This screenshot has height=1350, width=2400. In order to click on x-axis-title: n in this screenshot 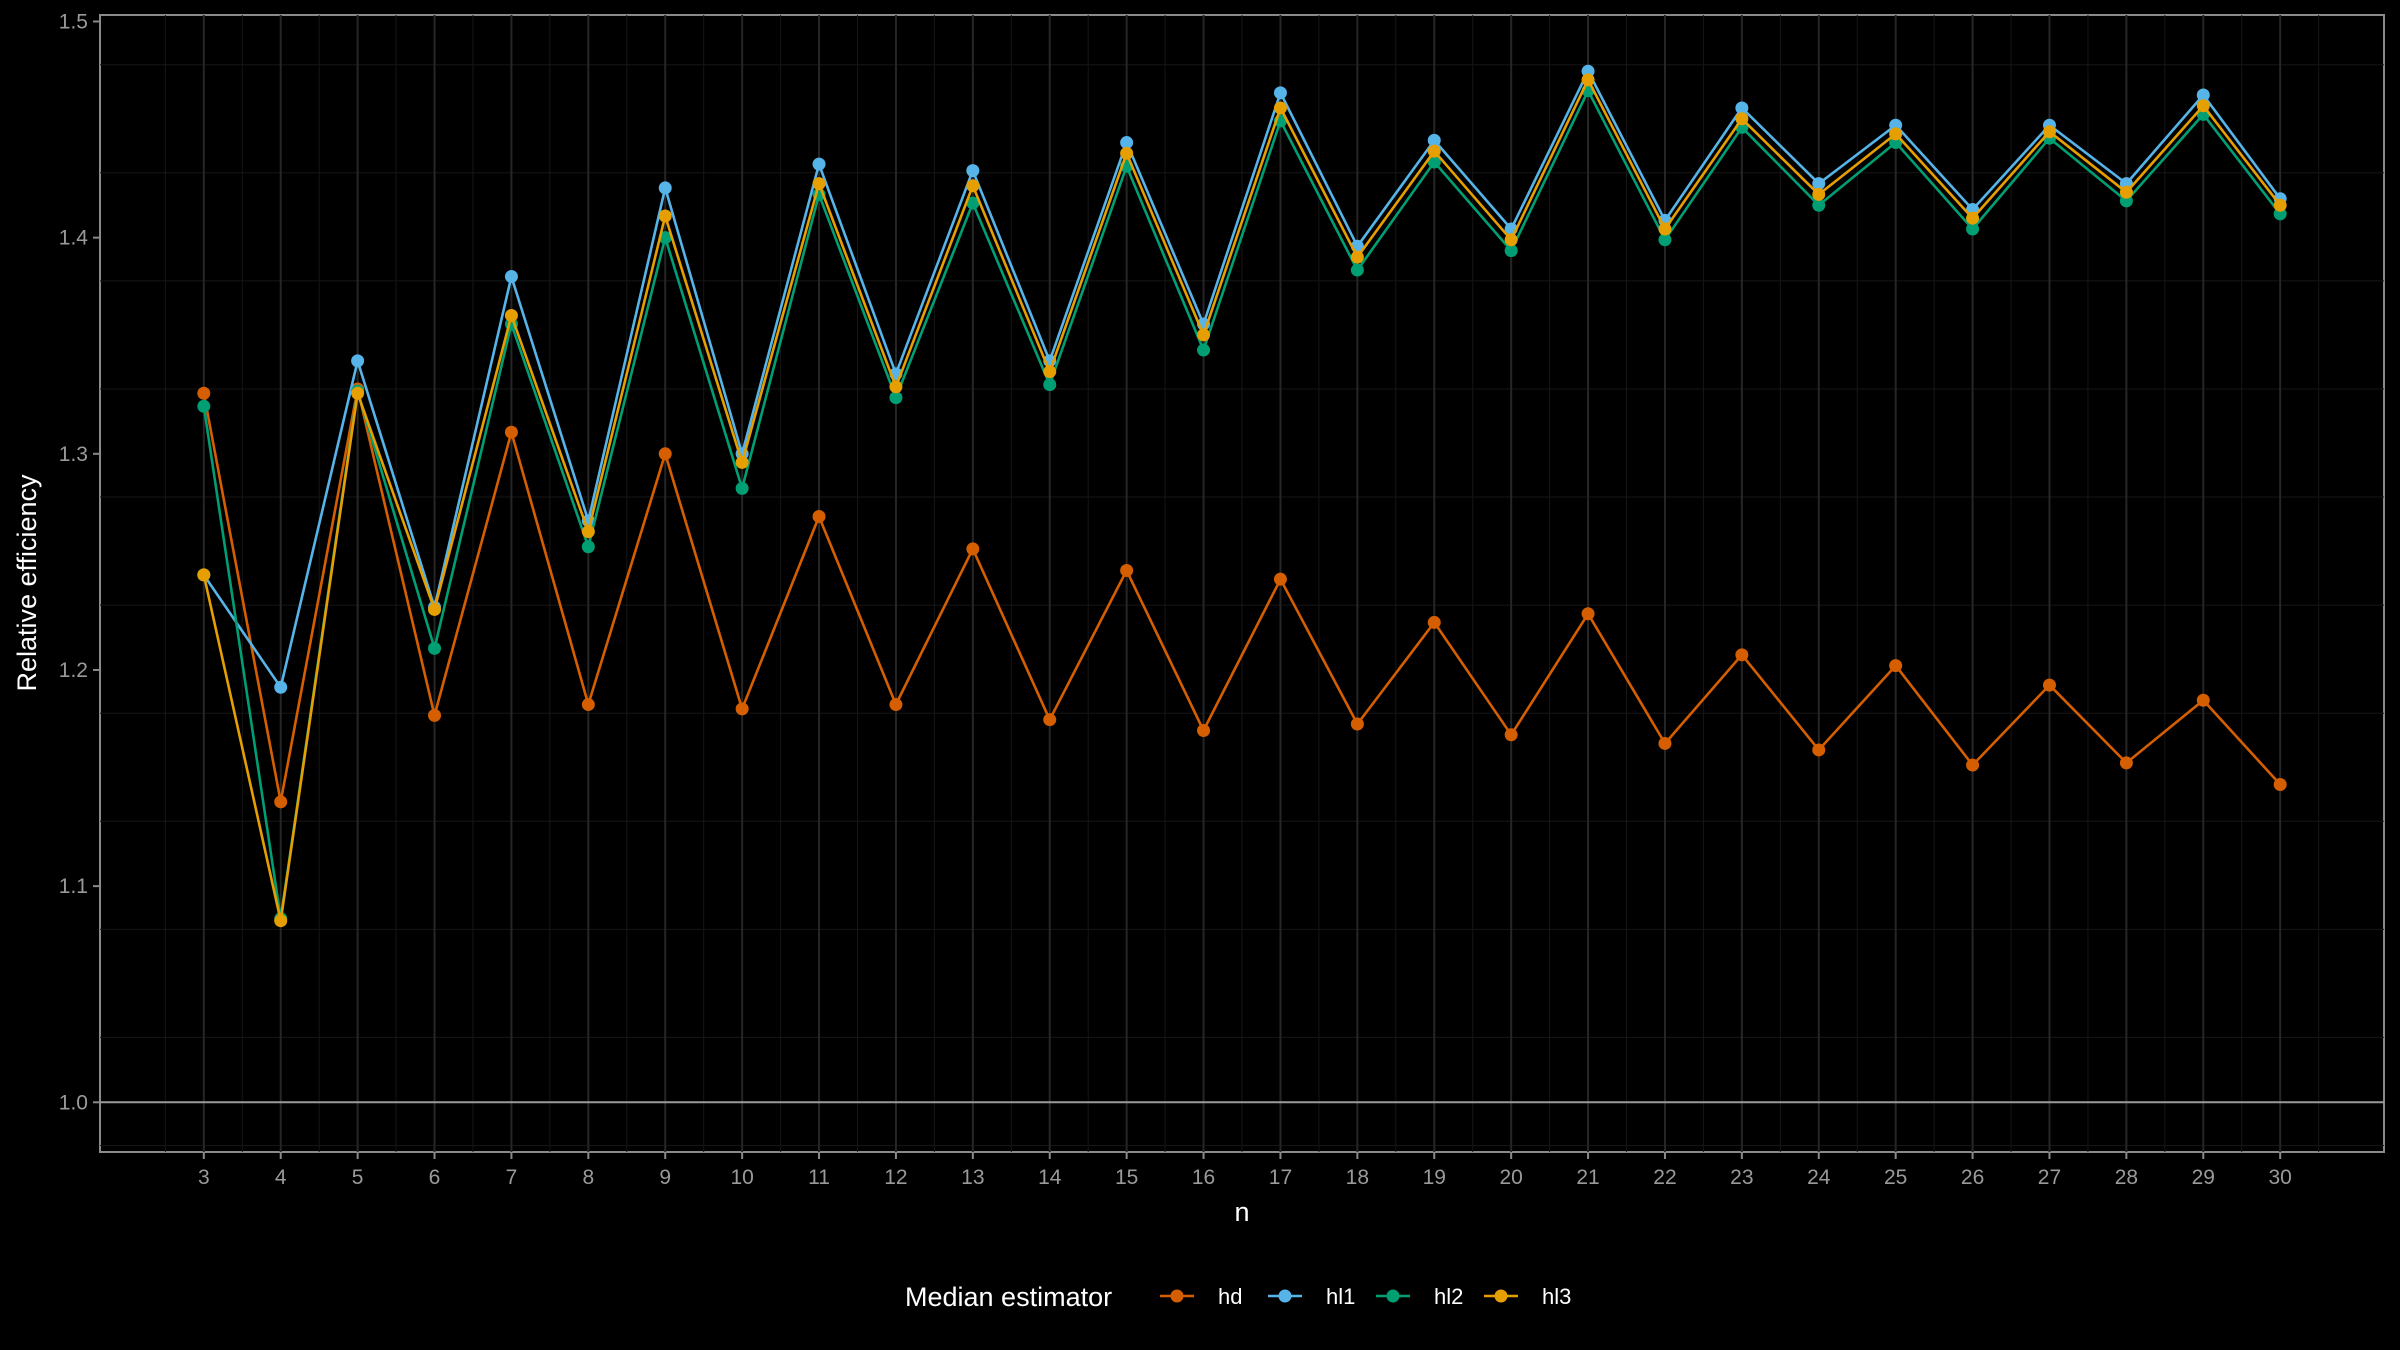, I will do `click(1241, 1212)`.